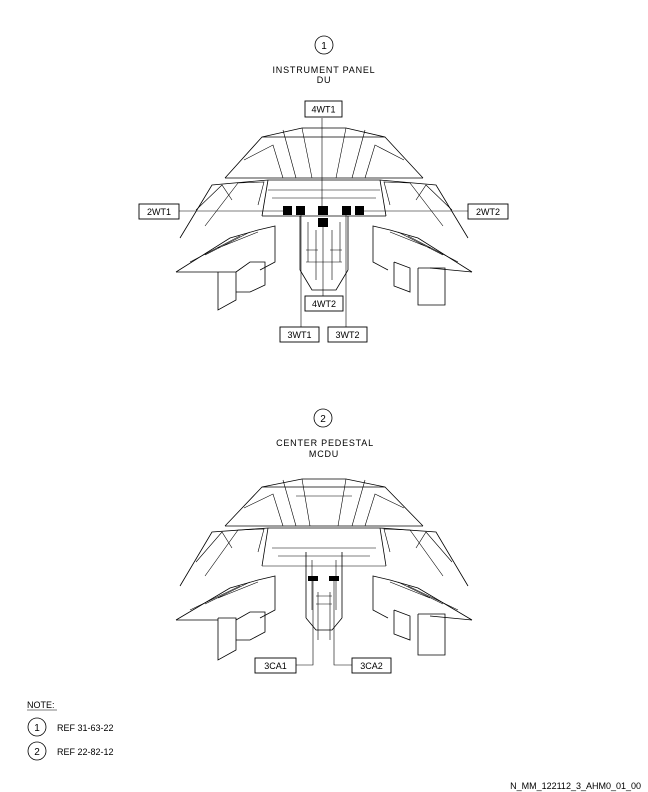  Describe the element at coordinates (324, 80) in the screenshot. I see `view-1-title-line2: DU` at that location.